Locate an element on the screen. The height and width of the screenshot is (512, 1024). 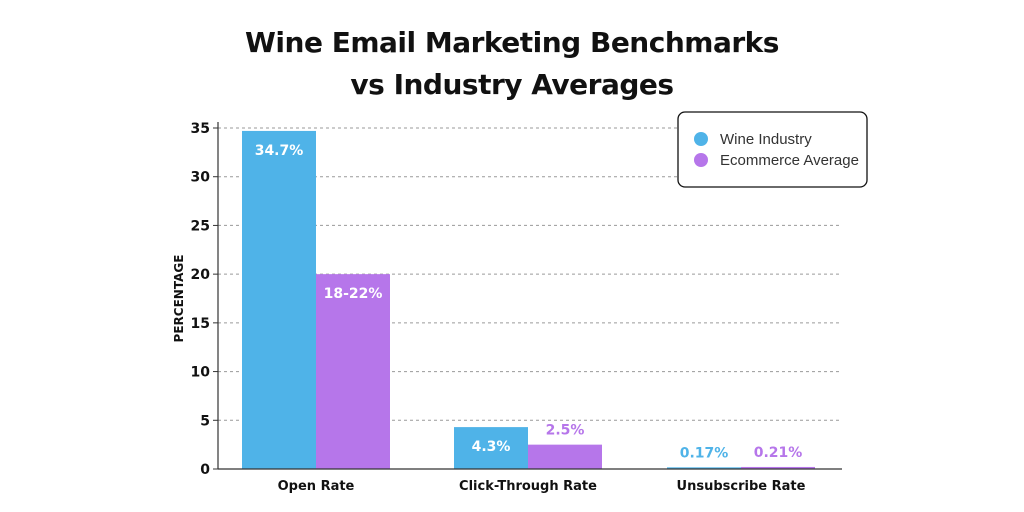
data-label: 0.21% is located at coordinates (778, 453).